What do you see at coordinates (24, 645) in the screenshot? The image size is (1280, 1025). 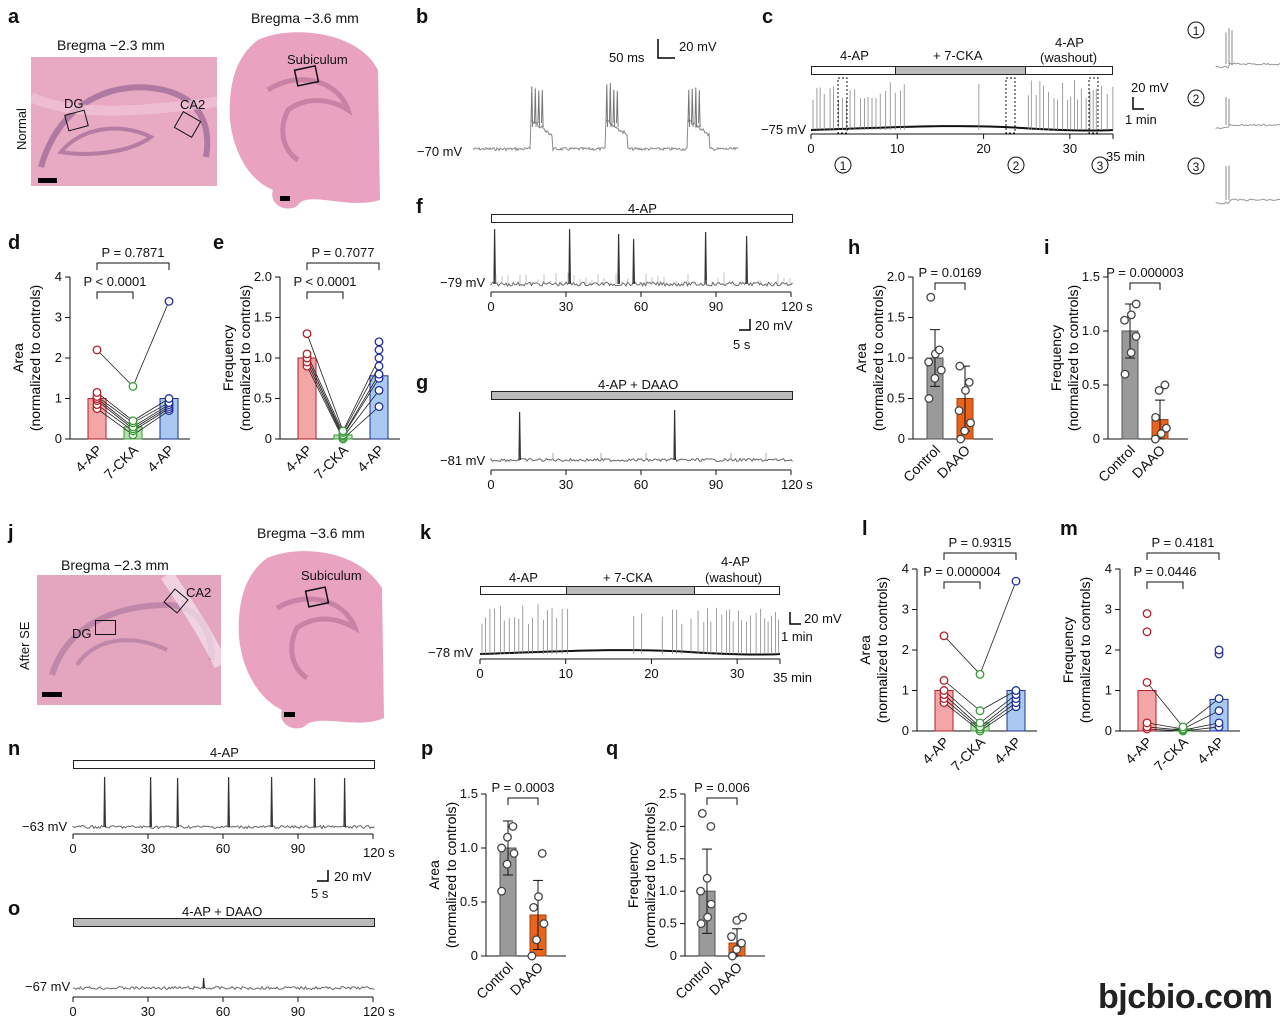 I see `condition-label: After SE` at bounding box center [24, 645].